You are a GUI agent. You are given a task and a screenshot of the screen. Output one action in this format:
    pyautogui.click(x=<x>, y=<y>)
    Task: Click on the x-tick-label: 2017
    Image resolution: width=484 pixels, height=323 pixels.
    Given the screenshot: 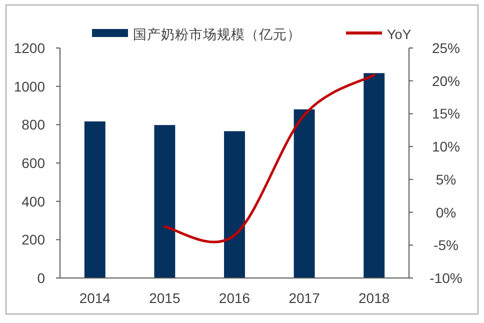 What is the action you would take?
    pyautogui.click(x=304, y=298)
    